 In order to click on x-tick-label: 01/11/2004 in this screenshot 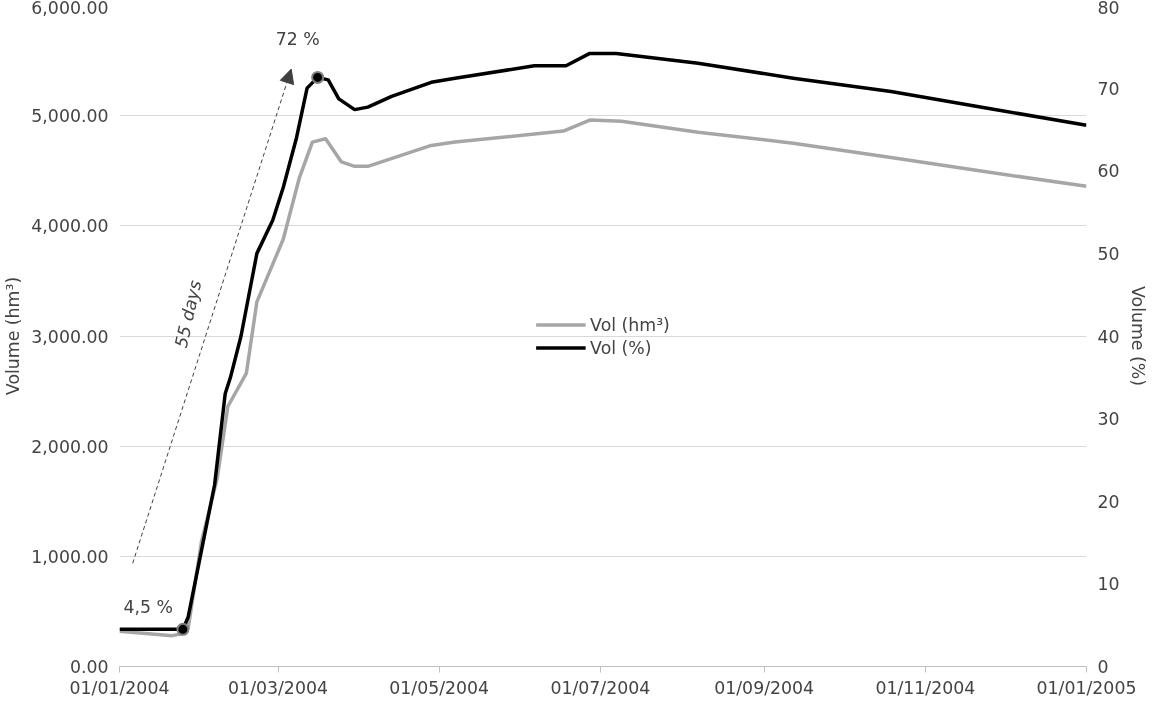, I will do `click(925, 687)`.